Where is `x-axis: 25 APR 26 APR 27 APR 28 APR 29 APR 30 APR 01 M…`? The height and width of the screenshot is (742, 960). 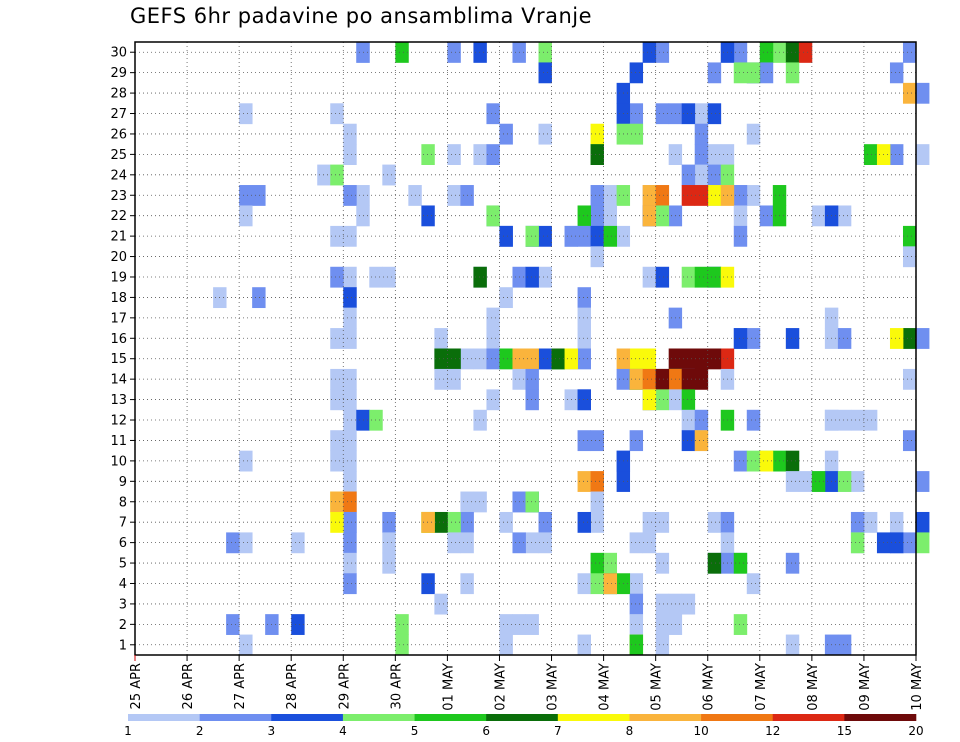 x-axis: 25 APR 26 APR 27 APR 28 APR 29 APR 30 APR 01 M… is located at coordinates (527, 683).